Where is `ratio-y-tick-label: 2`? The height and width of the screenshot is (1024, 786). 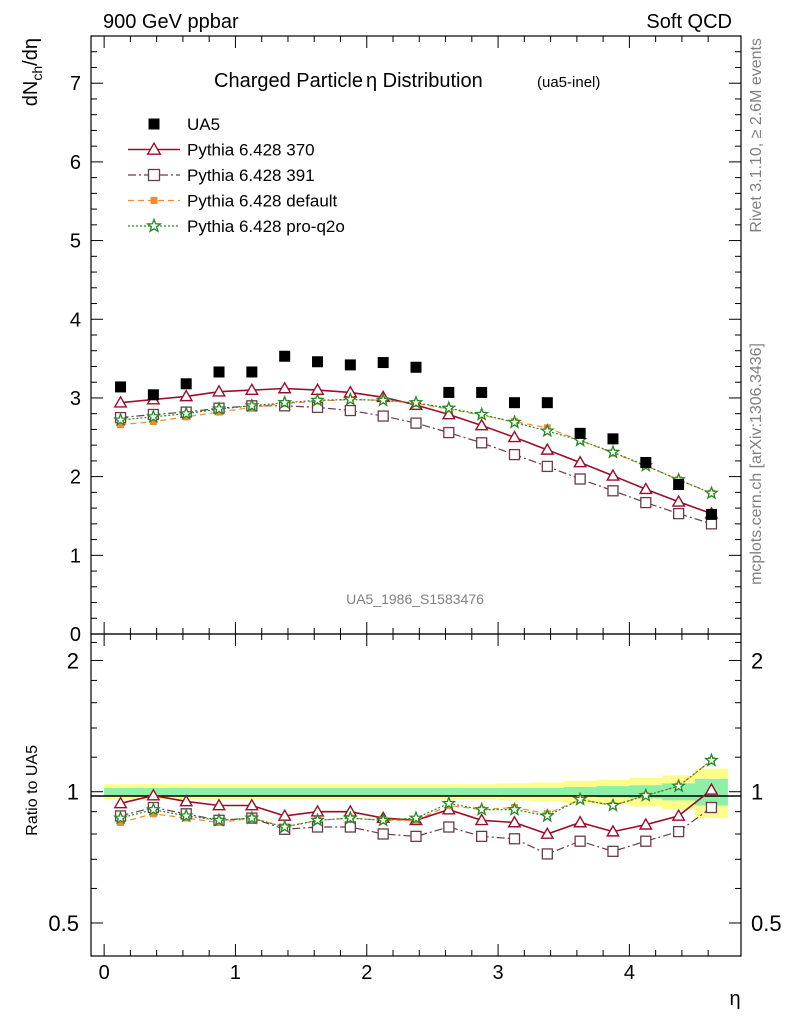
ratio-y-tick-label: 2 is located at coordinates (73, 660).